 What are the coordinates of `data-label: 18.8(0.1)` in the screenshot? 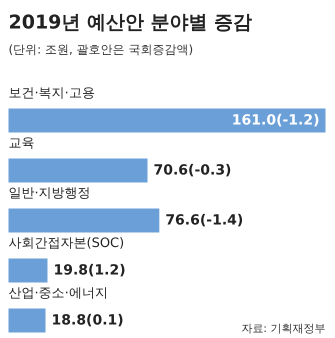 It's located at (88, 320).